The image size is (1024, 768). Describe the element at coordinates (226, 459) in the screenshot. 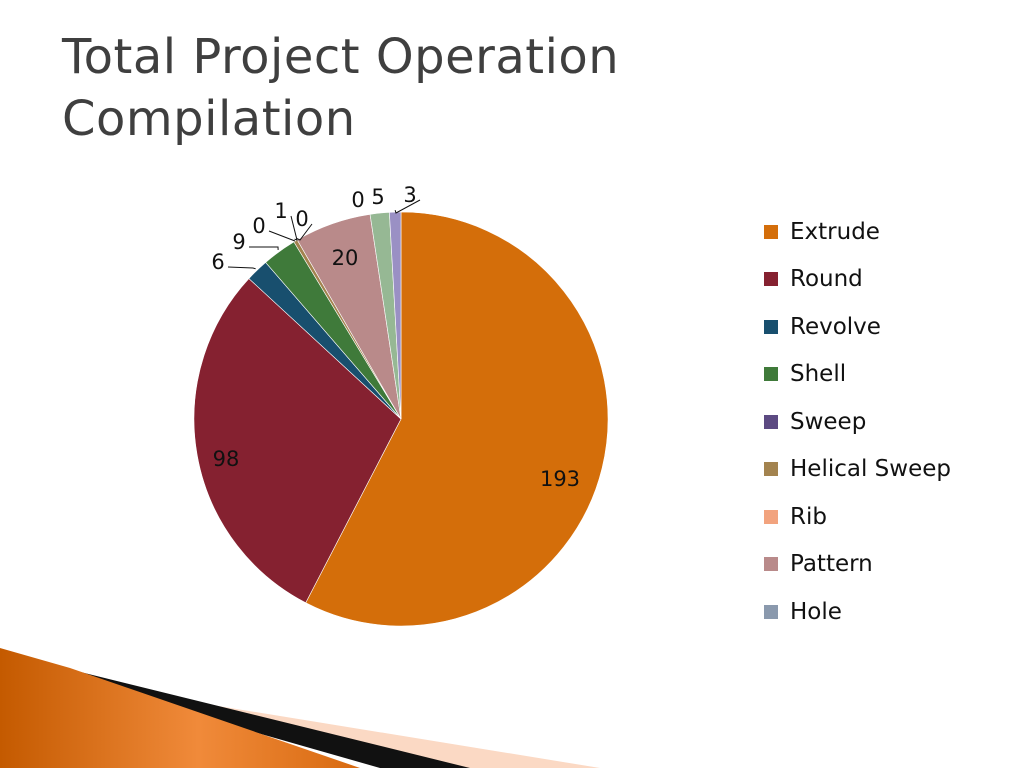

I see `data-label-round: 98` at that location.